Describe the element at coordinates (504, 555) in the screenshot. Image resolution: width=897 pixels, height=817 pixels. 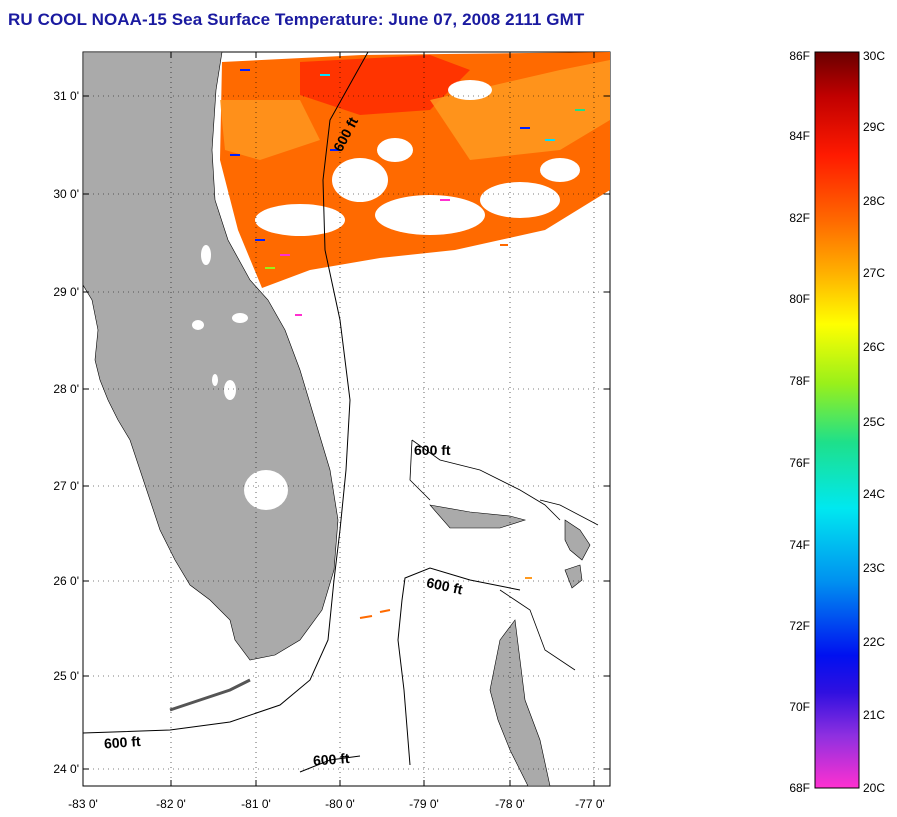
I see `bahamas-bank-outline` at that location.